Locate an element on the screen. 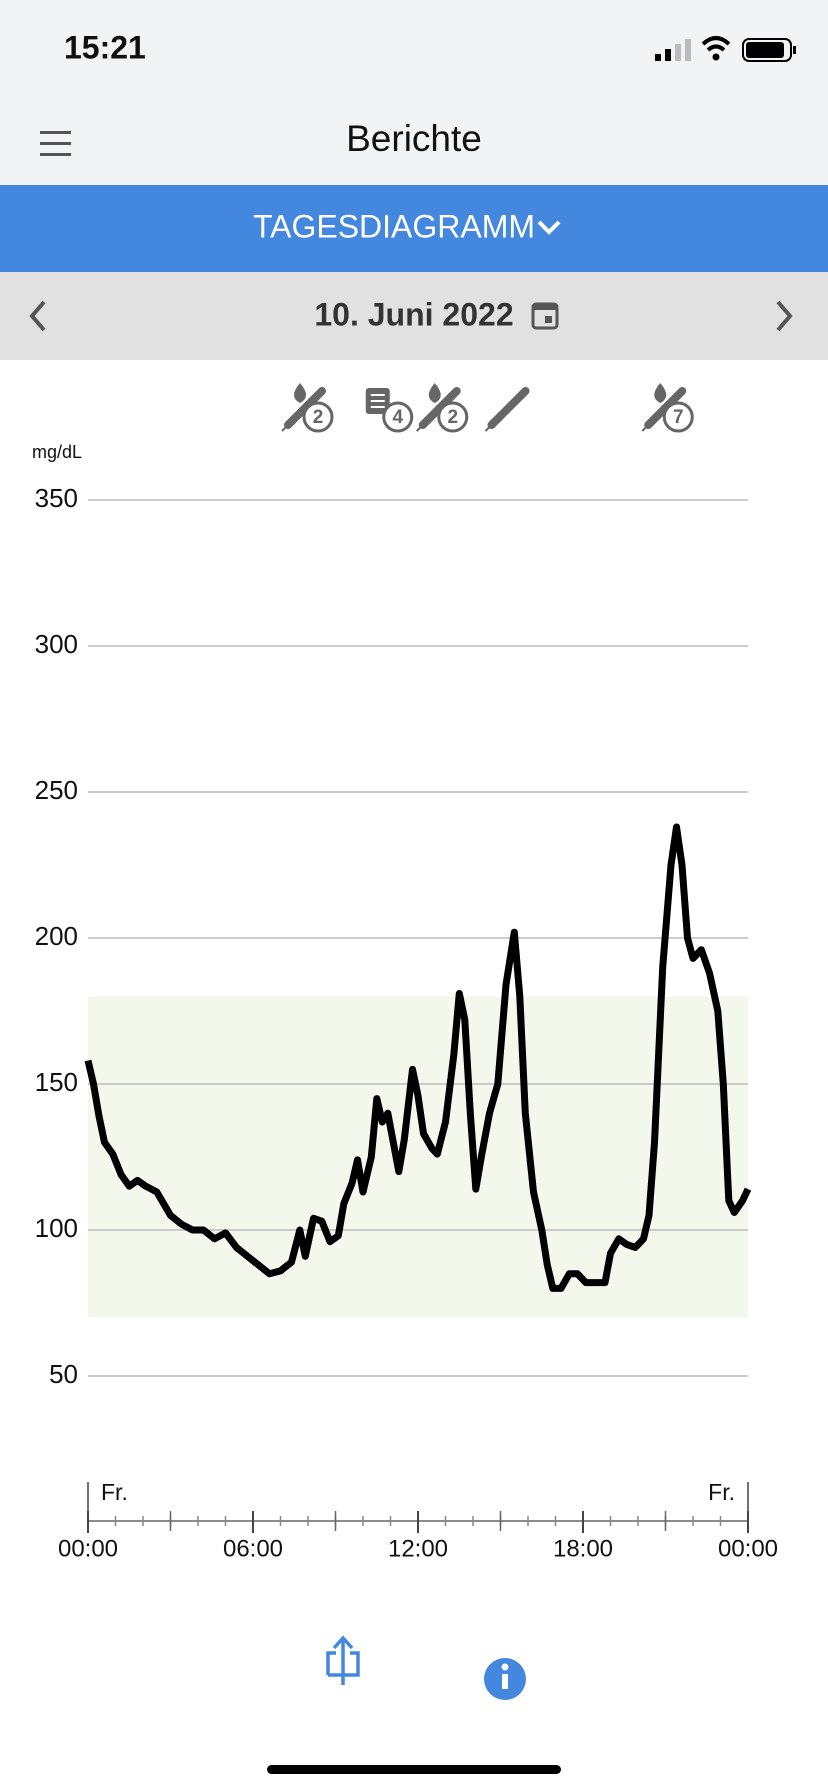 The height and width of the screenshot is (1792, 828). x-tick-label: 12:00 is located at coordinates (418, 1548).